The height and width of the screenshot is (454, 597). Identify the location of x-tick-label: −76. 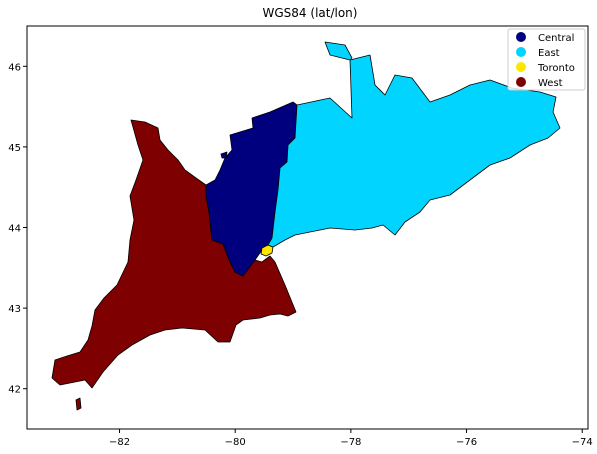
(466, 442).